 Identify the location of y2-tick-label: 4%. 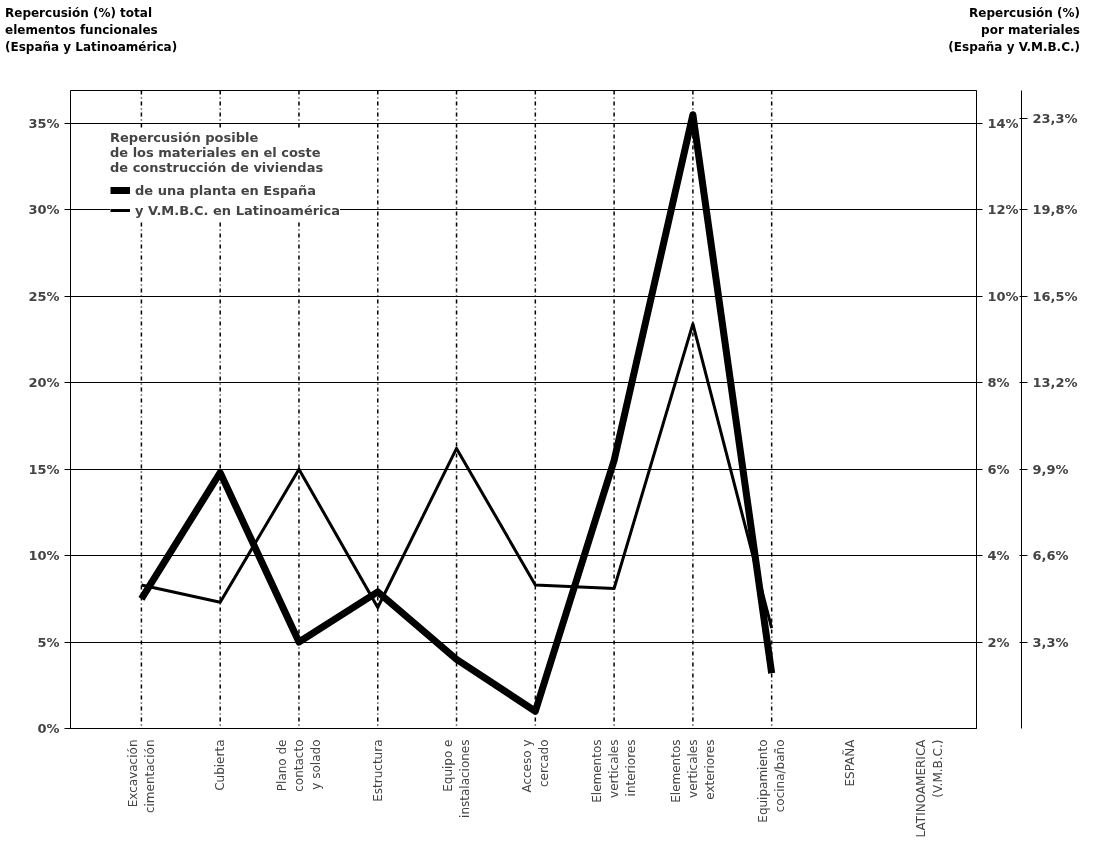
(998, 556).